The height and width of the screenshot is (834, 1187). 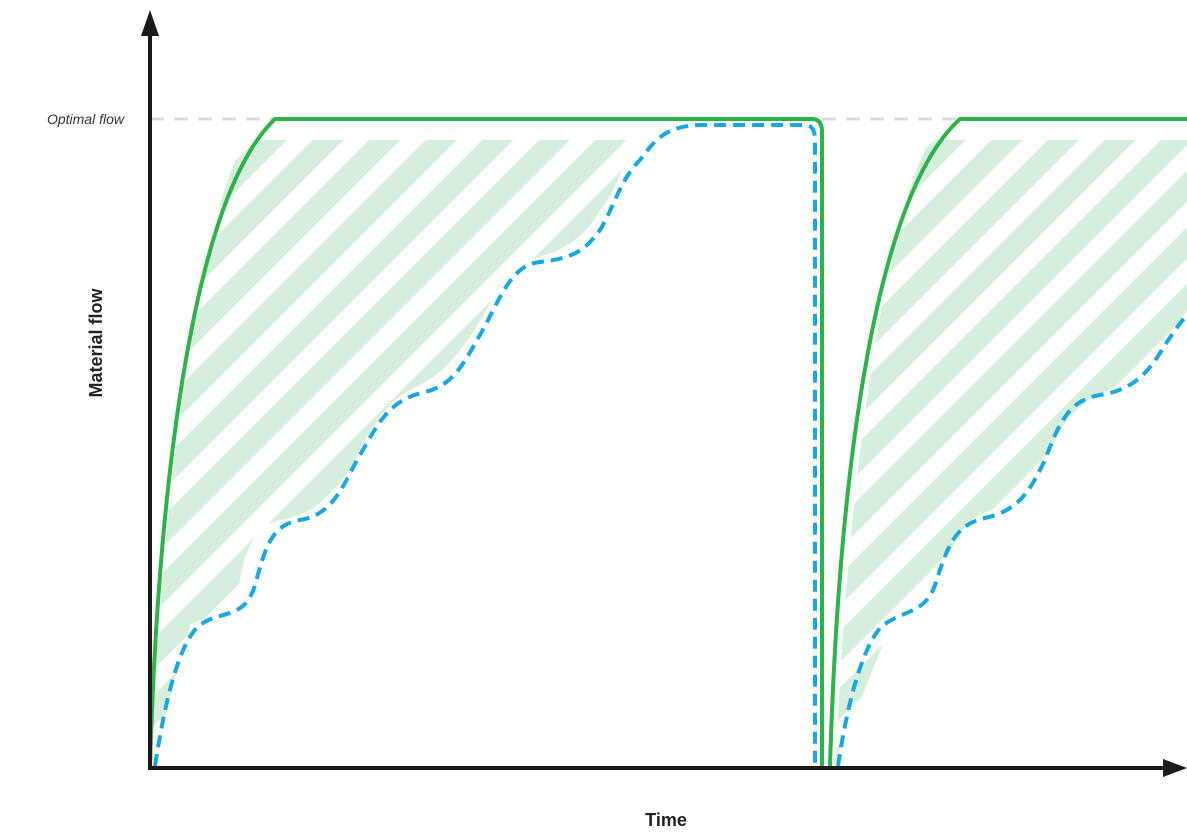 What do you see at coordinates (150, 23) in the screenshot?
I see `y-axis-arrowhead` at bounding box center [150, 23].